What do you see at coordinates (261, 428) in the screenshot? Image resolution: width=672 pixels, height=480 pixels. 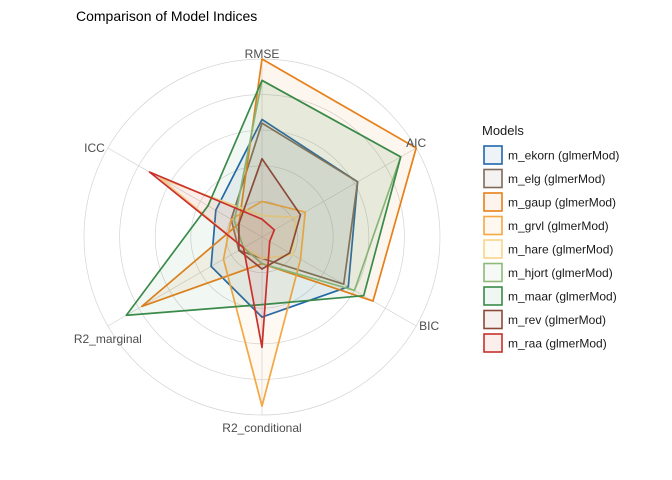 I see `axis-label-r2-conditional: R2_conditional` at bounding box center [261, 428].